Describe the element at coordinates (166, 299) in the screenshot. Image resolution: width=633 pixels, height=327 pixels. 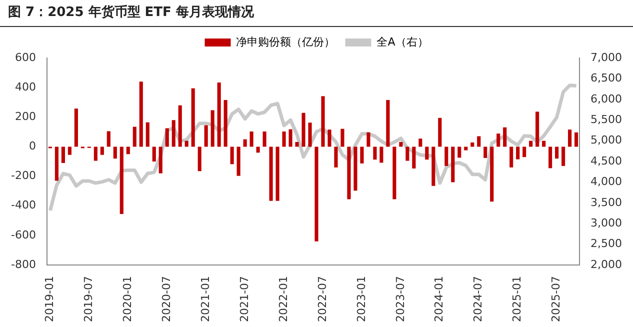
I see `x-tick-label: 2020-07` at that location.